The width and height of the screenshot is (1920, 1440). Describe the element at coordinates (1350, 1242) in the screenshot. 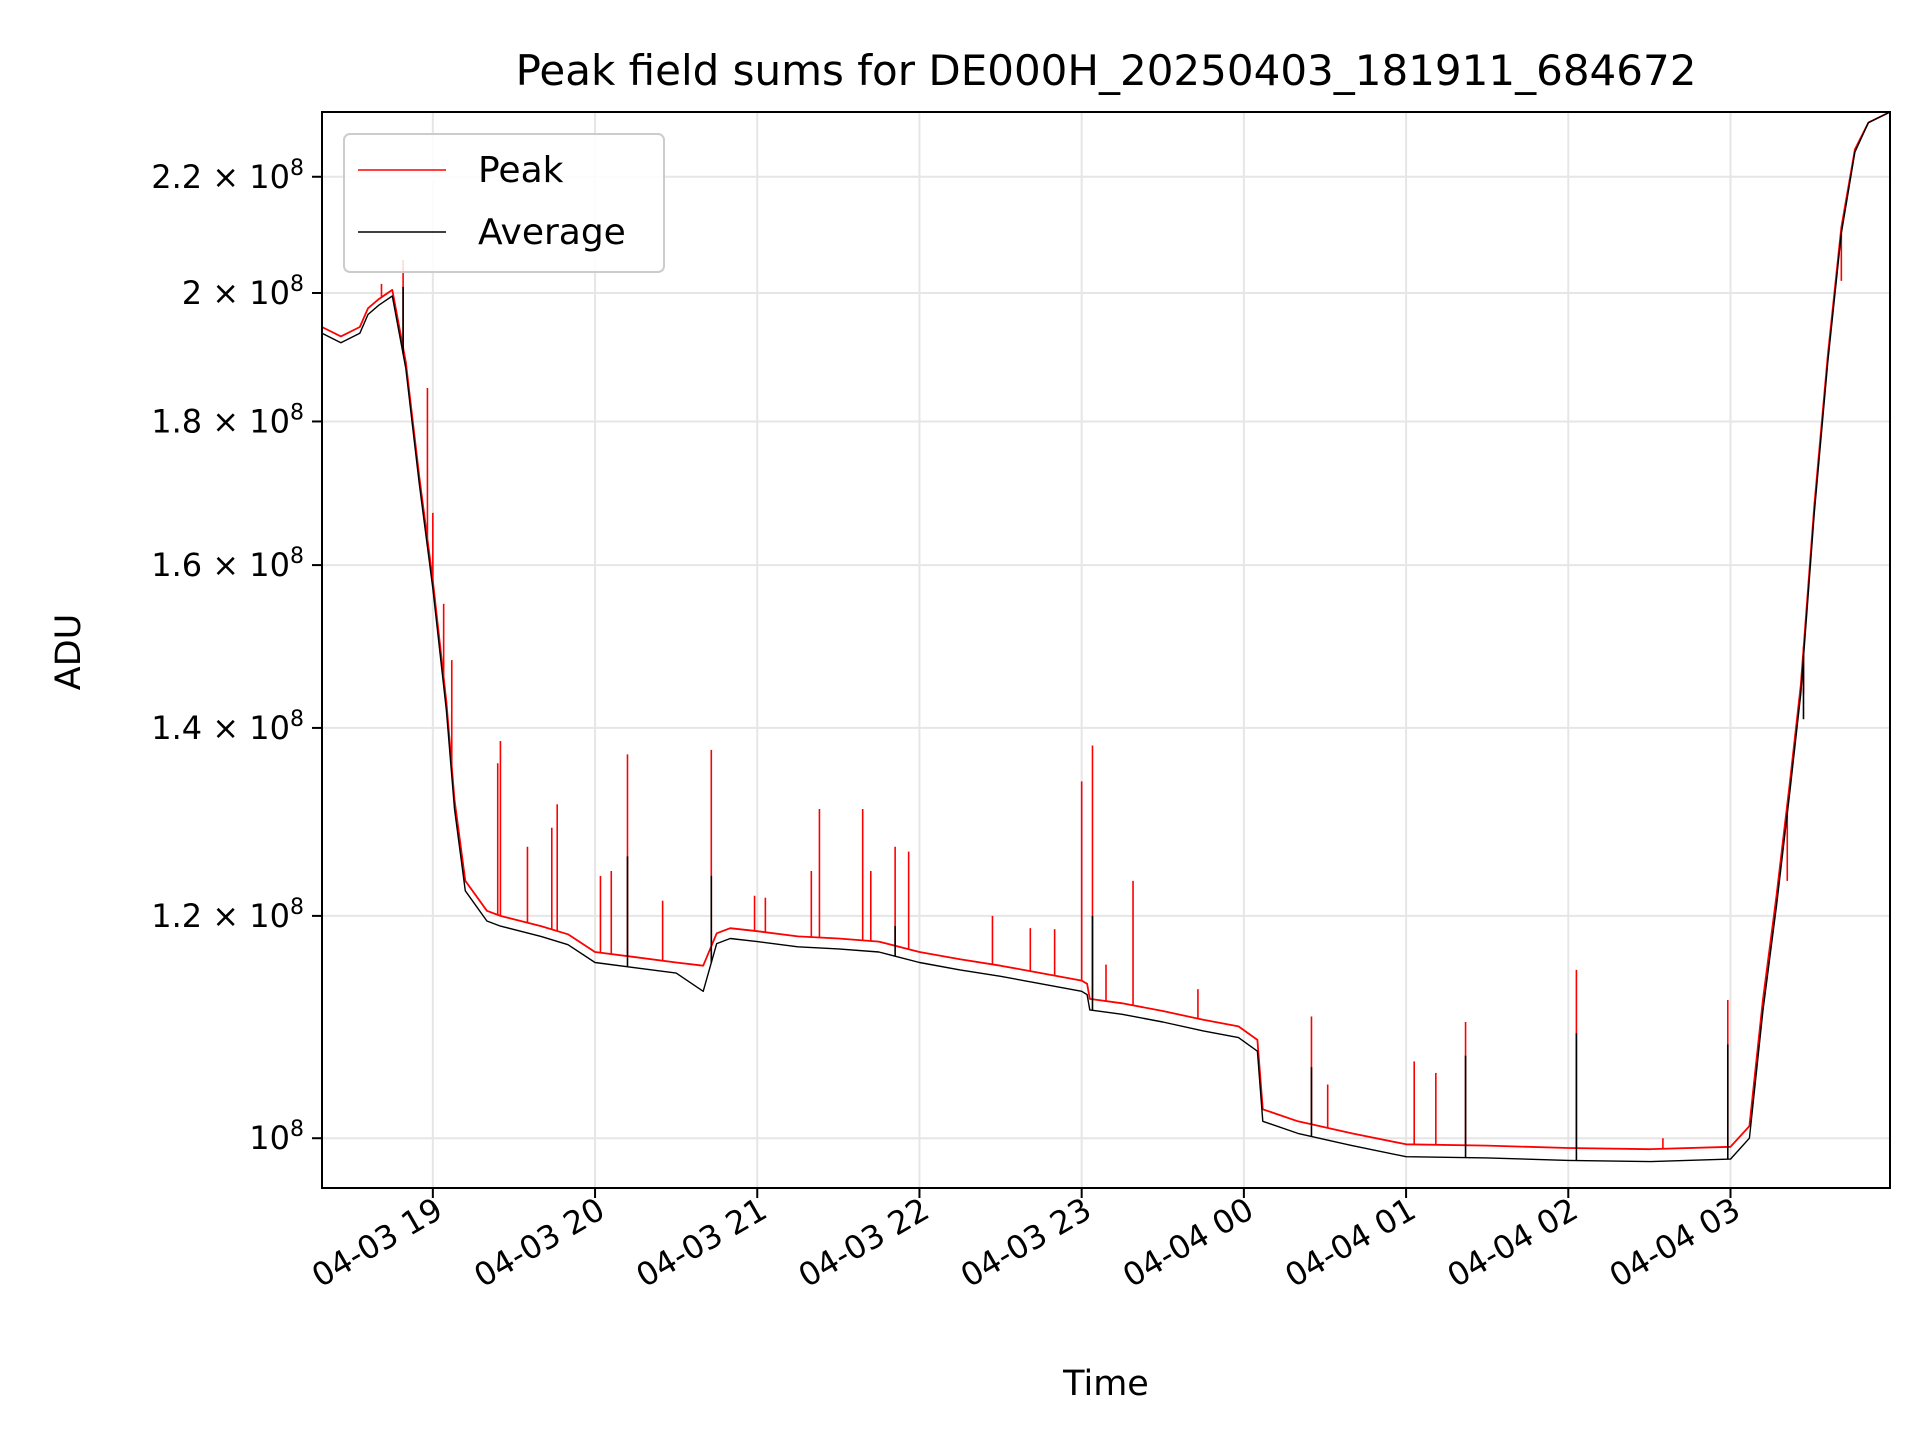

I see `x-tick-label: 04-04 01` at that location.